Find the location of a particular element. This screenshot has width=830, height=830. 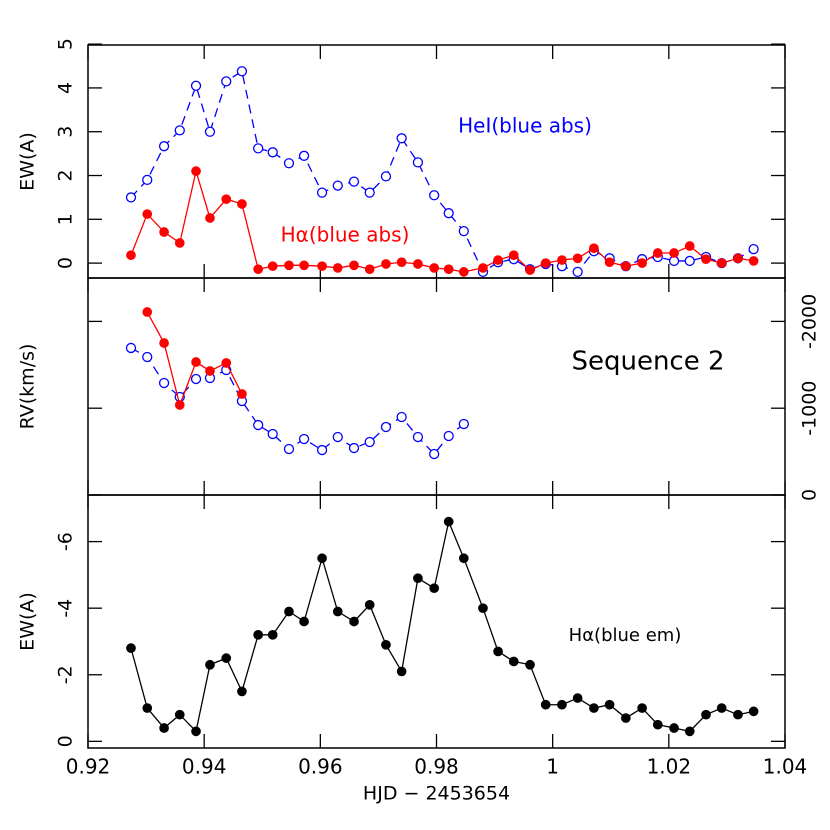

x-tick-label: 0.96 is located at coordinates (320, 767).